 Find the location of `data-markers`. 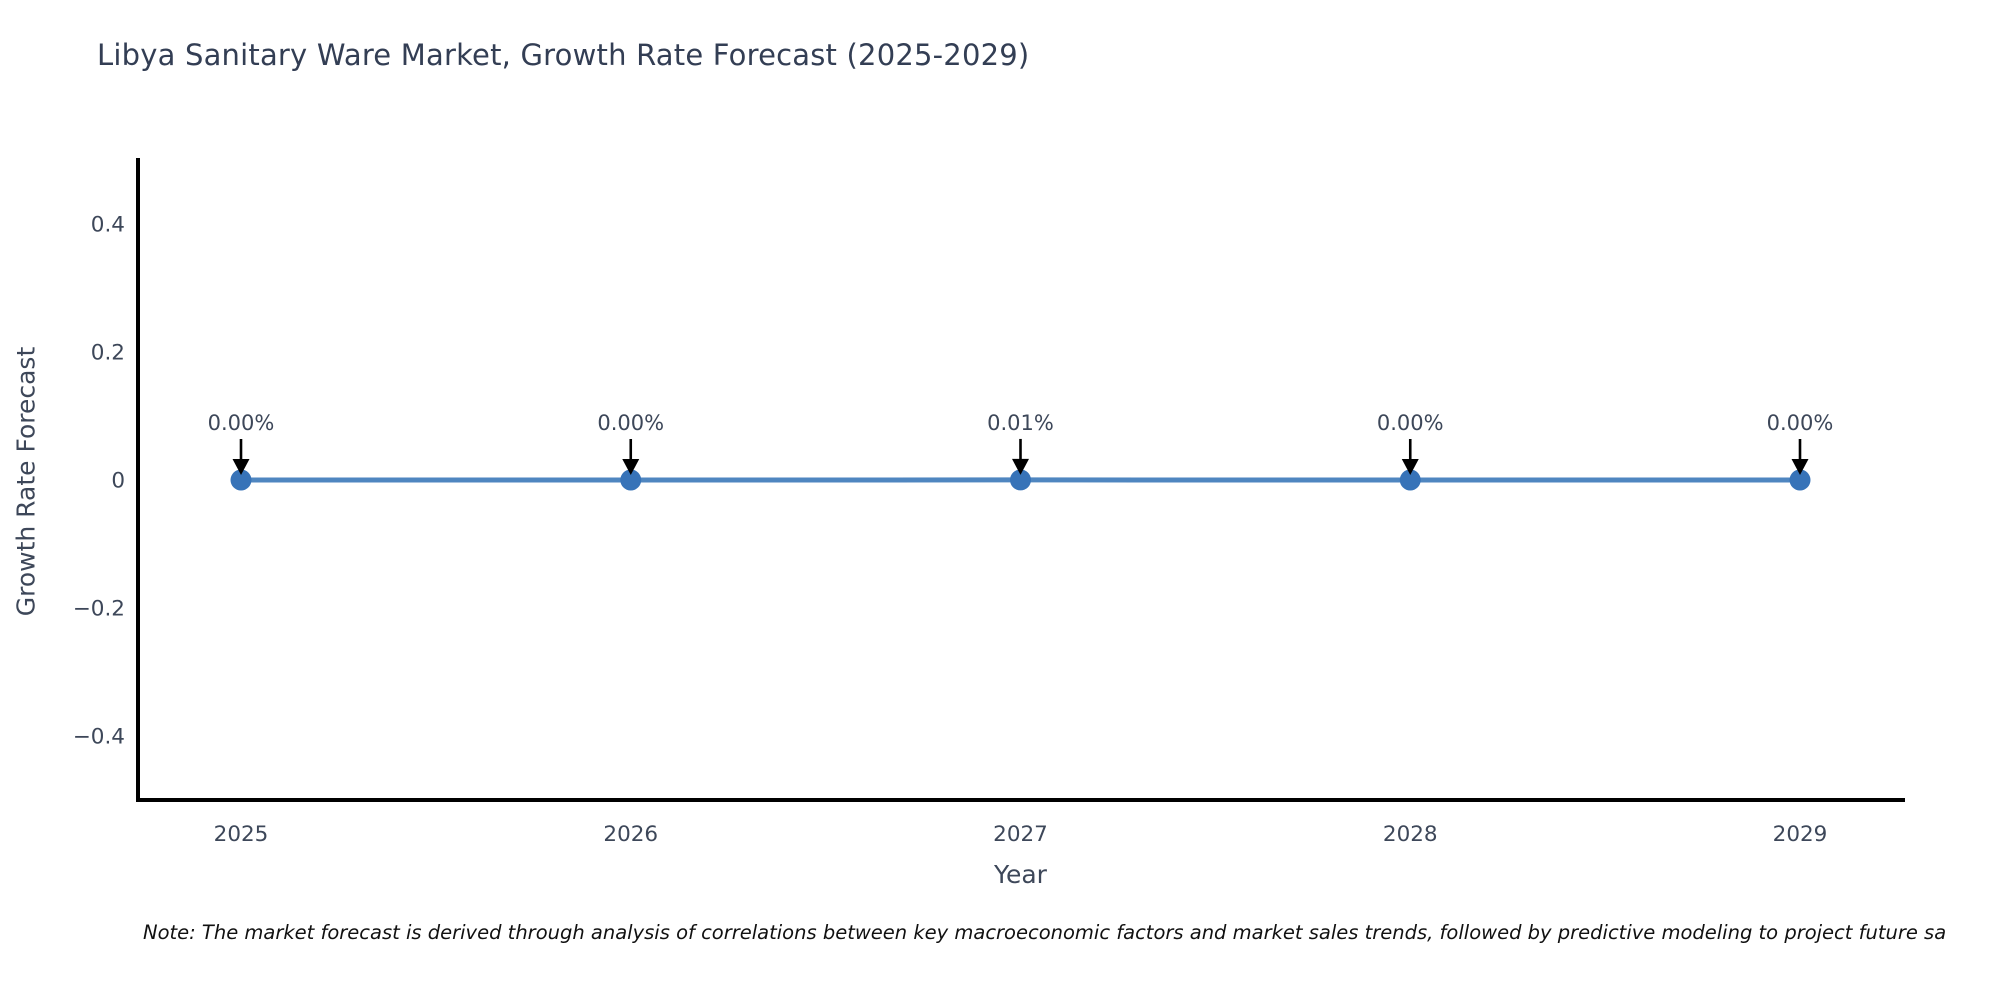

data-markers is located at coordinates (1020, 480).